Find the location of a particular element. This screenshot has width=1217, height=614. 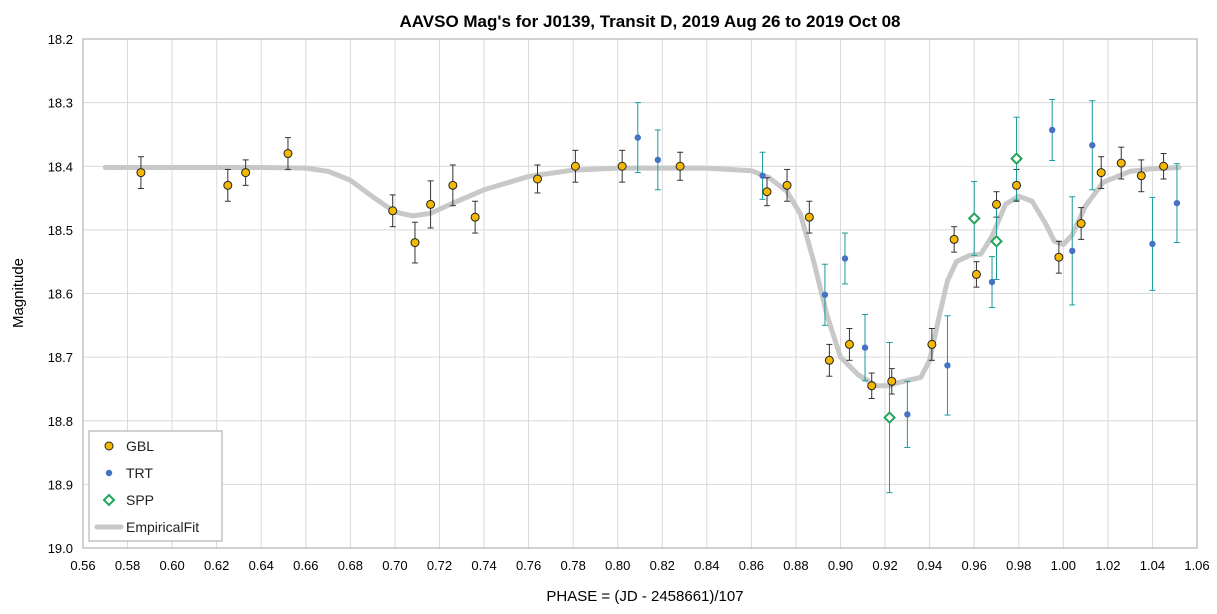

legend-label: EmpiricalFit is located at coordinates (162, 527).